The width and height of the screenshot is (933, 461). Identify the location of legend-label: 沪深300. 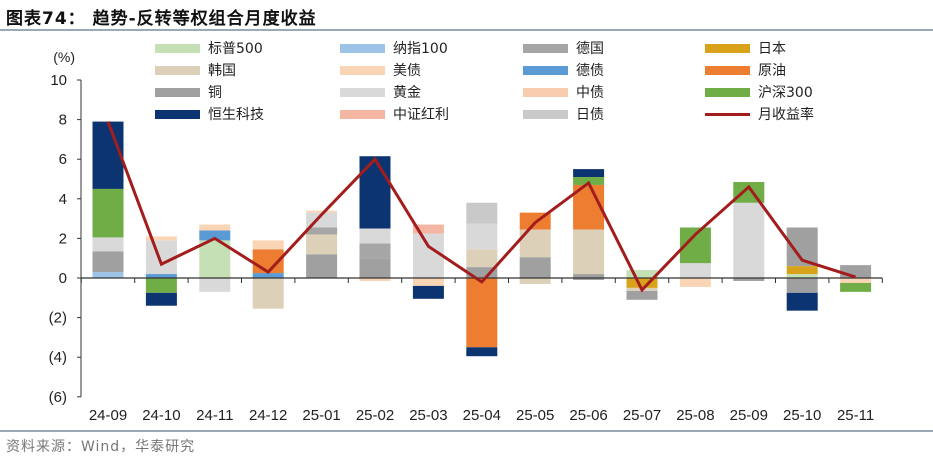
(785, 93).